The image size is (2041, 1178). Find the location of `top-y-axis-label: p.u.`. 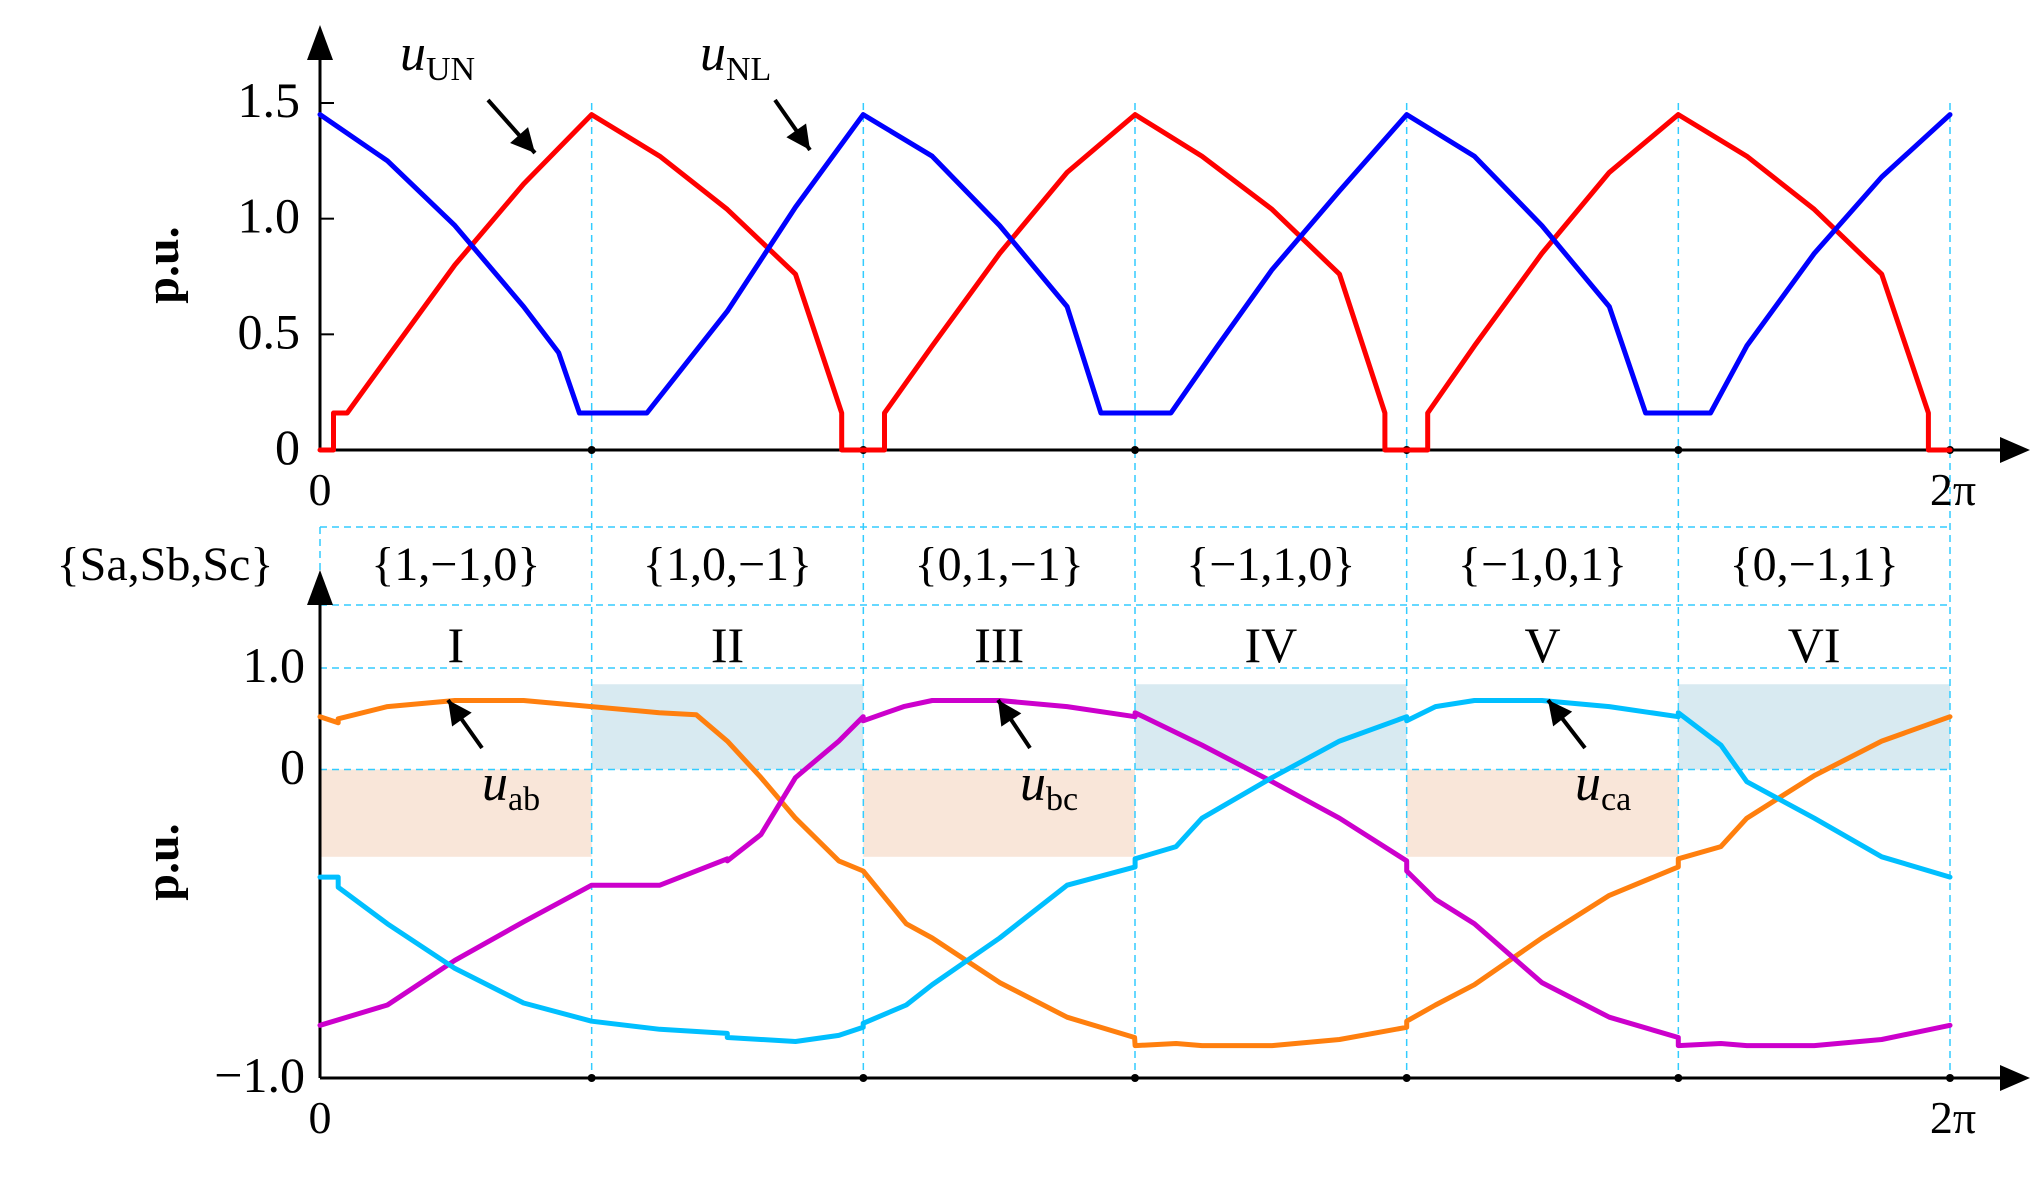

top-y-axis-label: p.u. is located at coordinates (162, 264).